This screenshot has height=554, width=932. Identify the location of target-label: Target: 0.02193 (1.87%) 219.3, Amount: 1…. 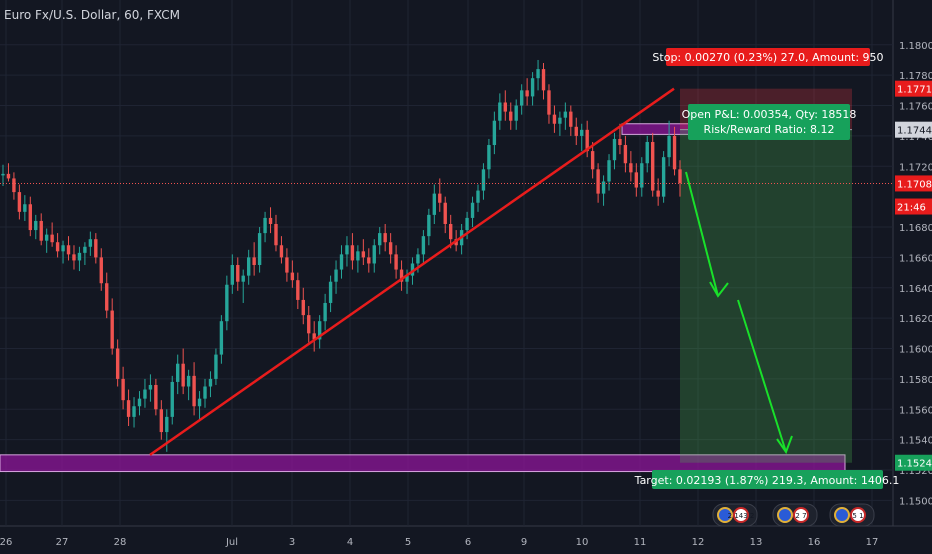
(767, 480).